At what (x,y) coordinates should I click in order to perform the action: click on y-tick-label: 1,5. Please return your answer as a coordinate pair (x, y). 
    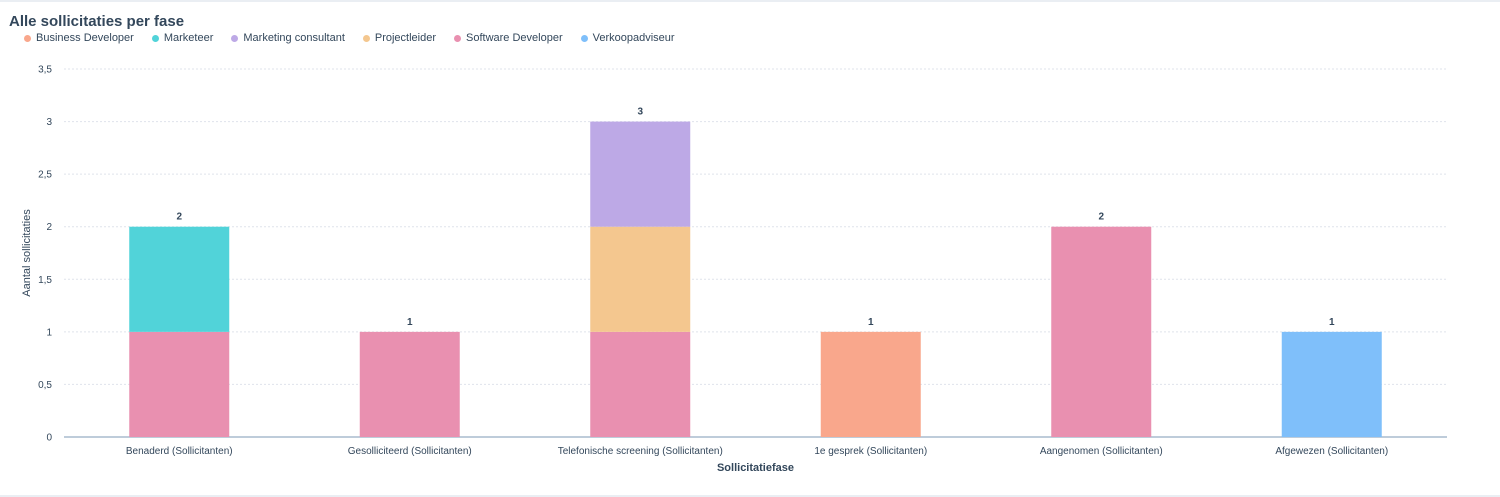
    Looking at the image, I should click on (45, 280).